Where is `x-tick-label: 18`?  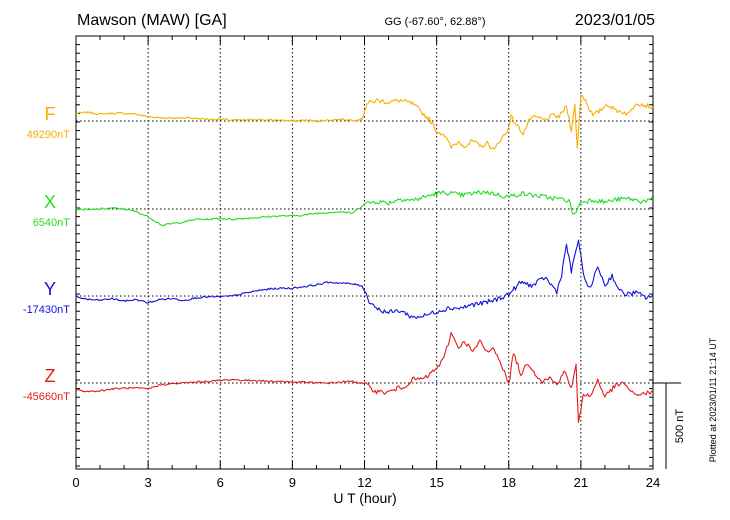
x-tick-label: 18 is located at coordinates (509, 482).